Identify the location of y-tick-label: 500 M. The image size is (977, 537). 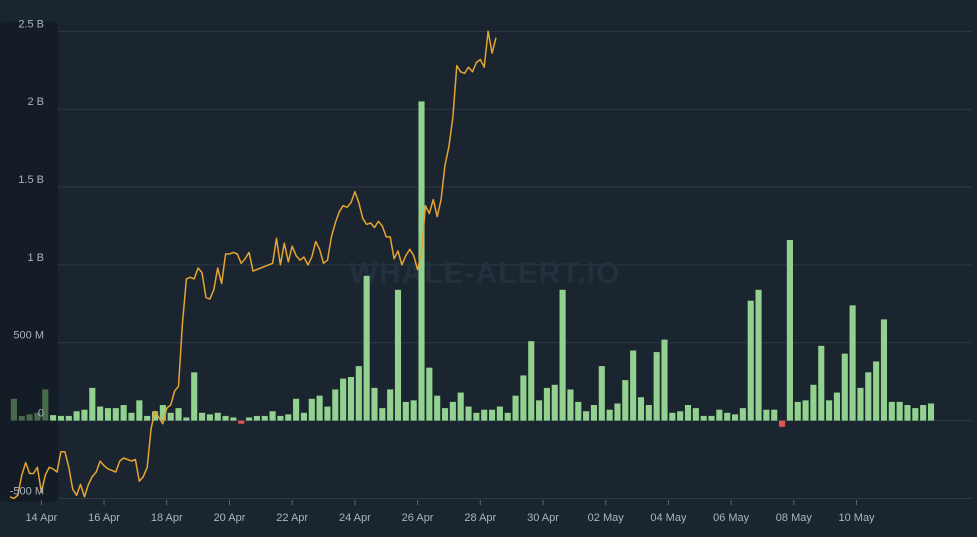
(28, 336).